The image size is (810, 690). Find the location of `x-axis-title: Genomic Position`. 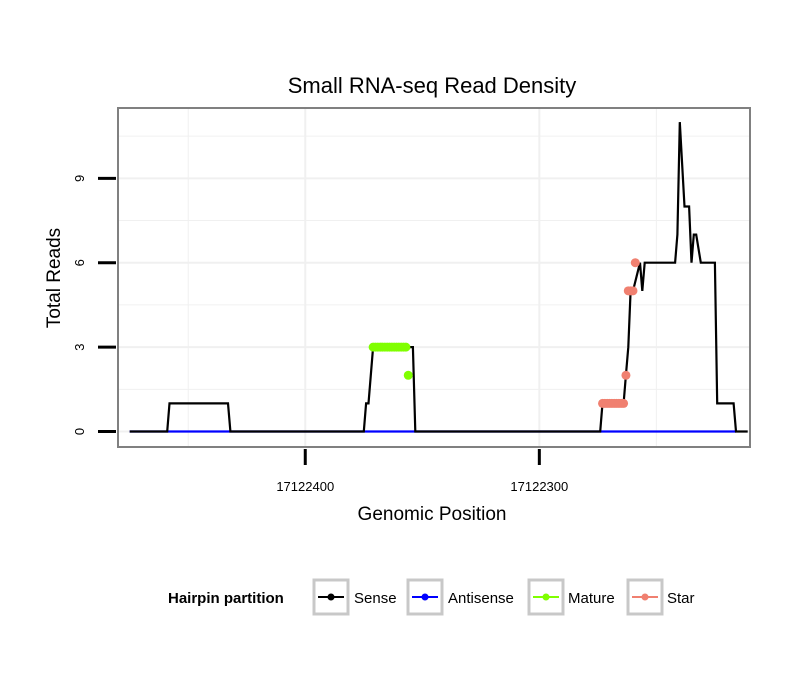

x-axis-title: Genomic Position is located at coordinates (432, 514).